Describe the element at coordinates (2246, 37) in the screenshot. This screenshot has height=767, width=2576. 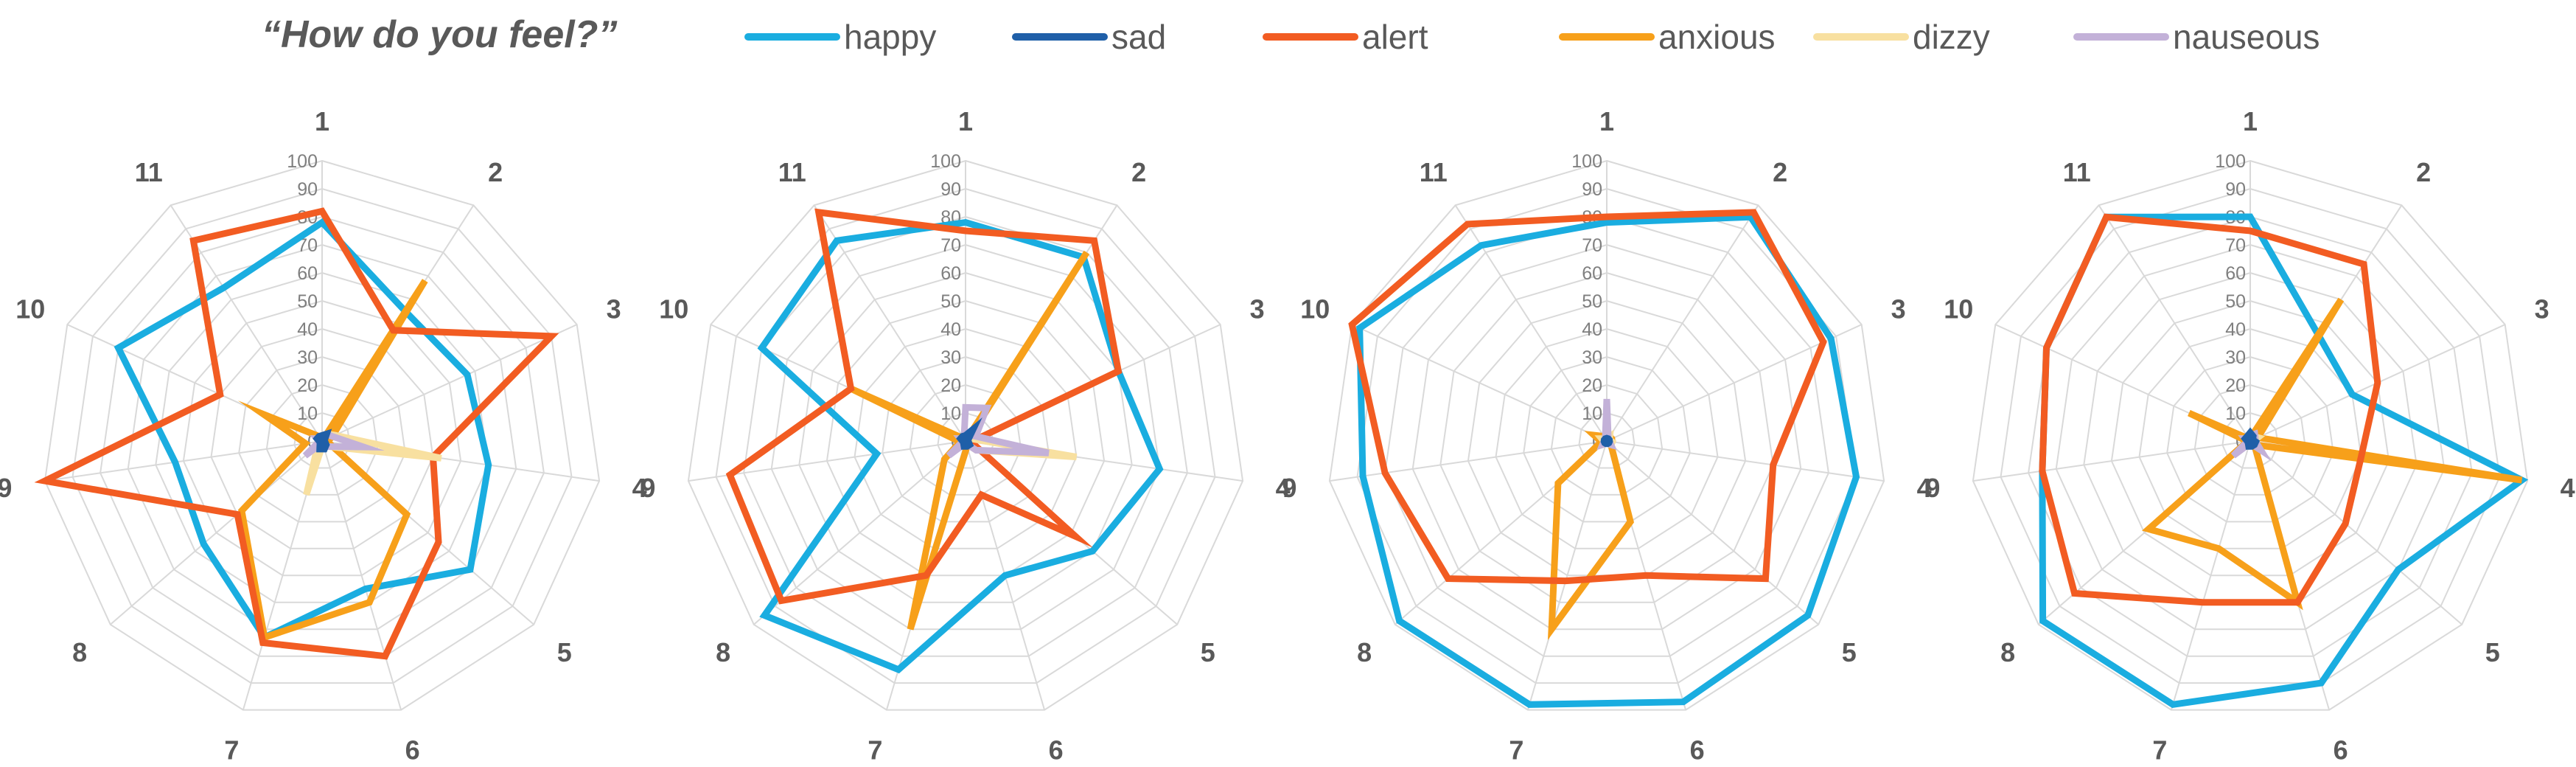
I see `legend-label-nauseous: nauseous` at that location.